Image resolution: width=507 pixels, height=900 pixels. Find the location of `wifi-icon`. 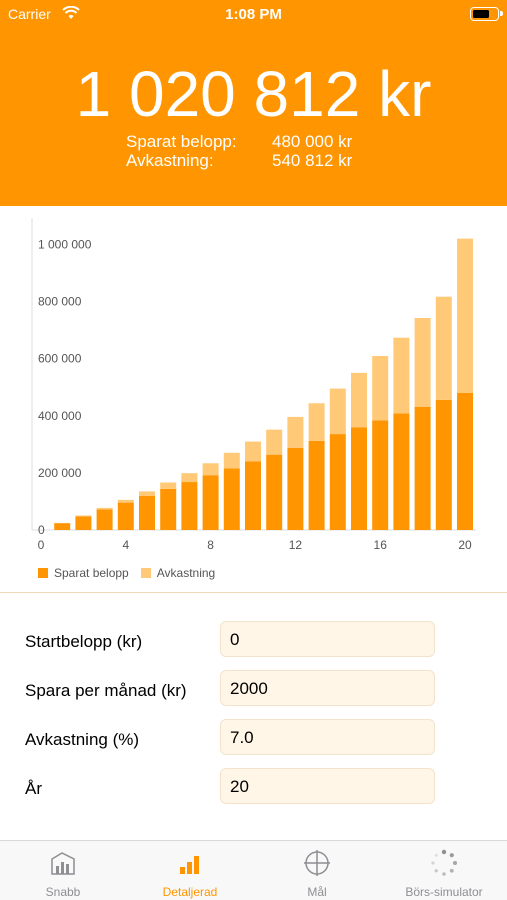

wifi-icon is located at coordinates (71, 15).